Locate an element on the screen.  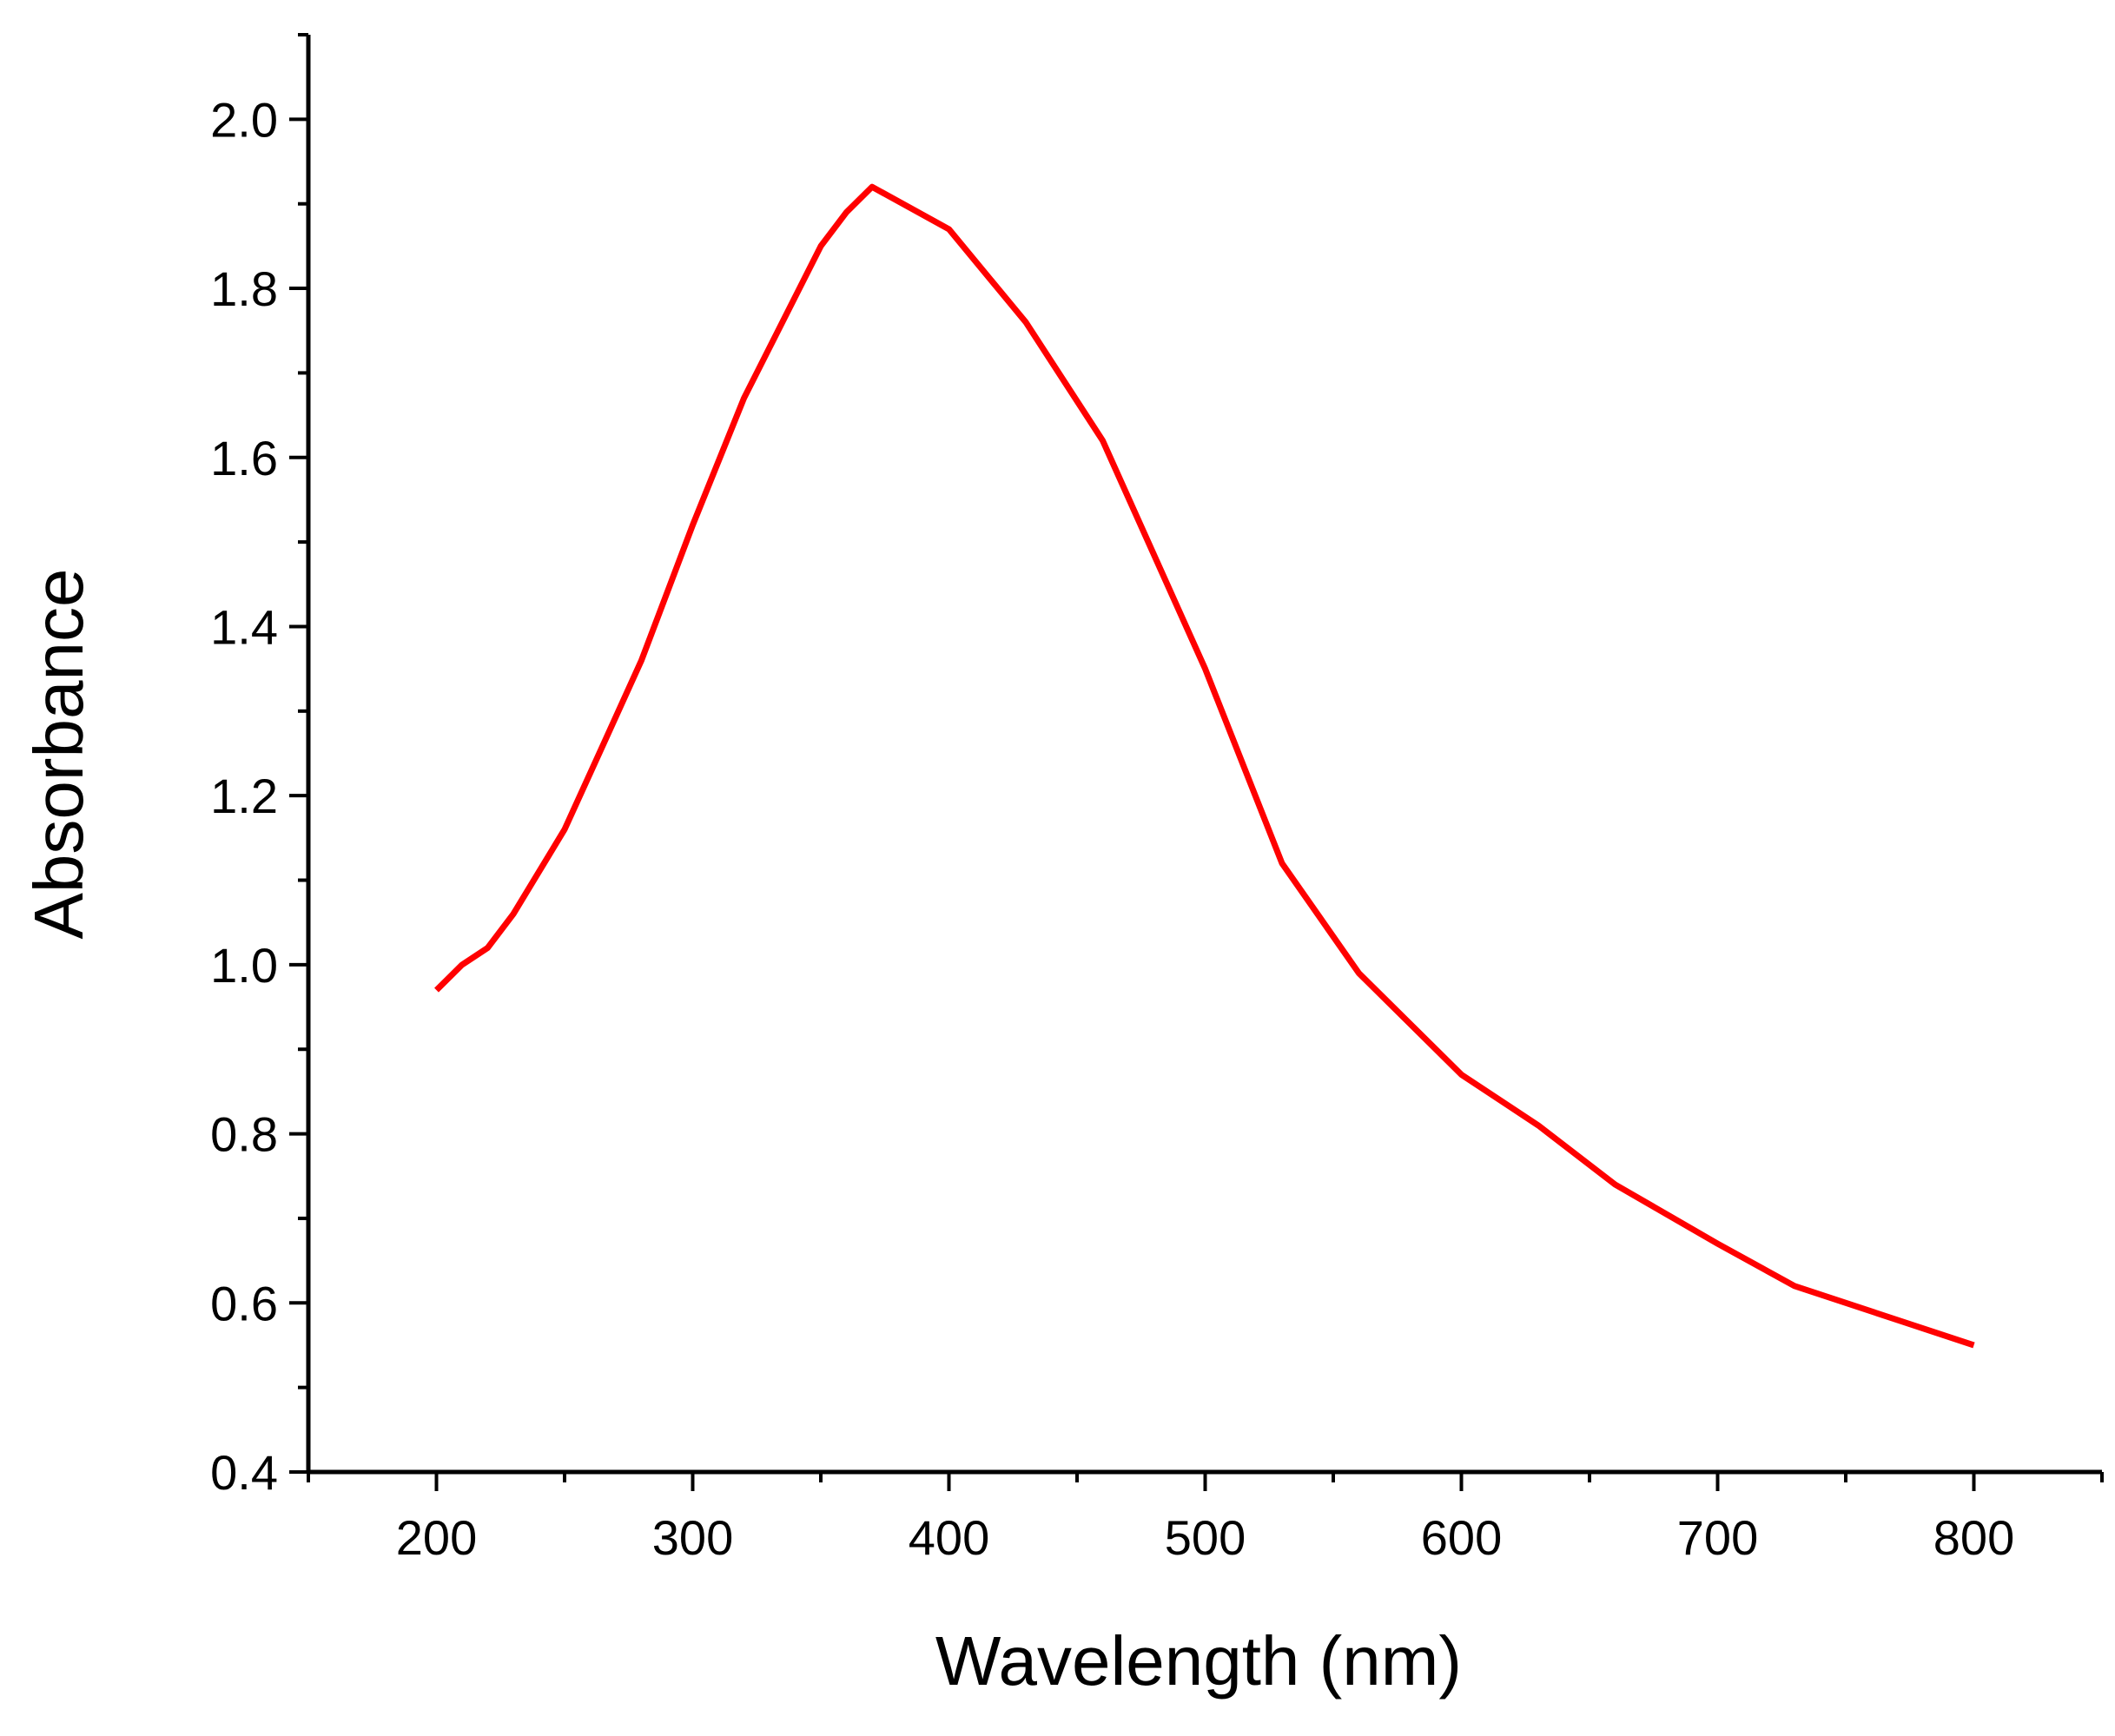
x-tick-label: 400 is located at coordinates (949, 1537).